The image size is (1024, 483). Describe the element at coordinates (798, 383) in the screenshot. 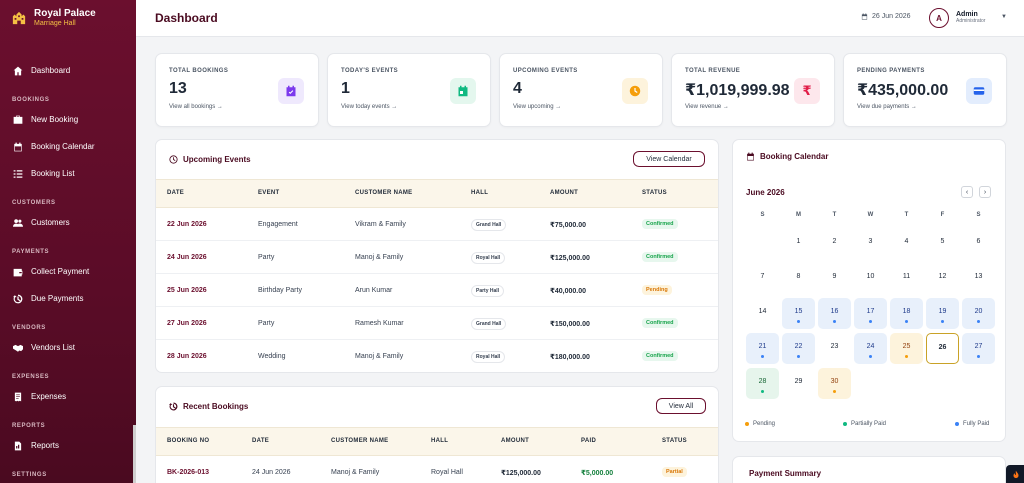

I see `calendar-day: 29` at that location.